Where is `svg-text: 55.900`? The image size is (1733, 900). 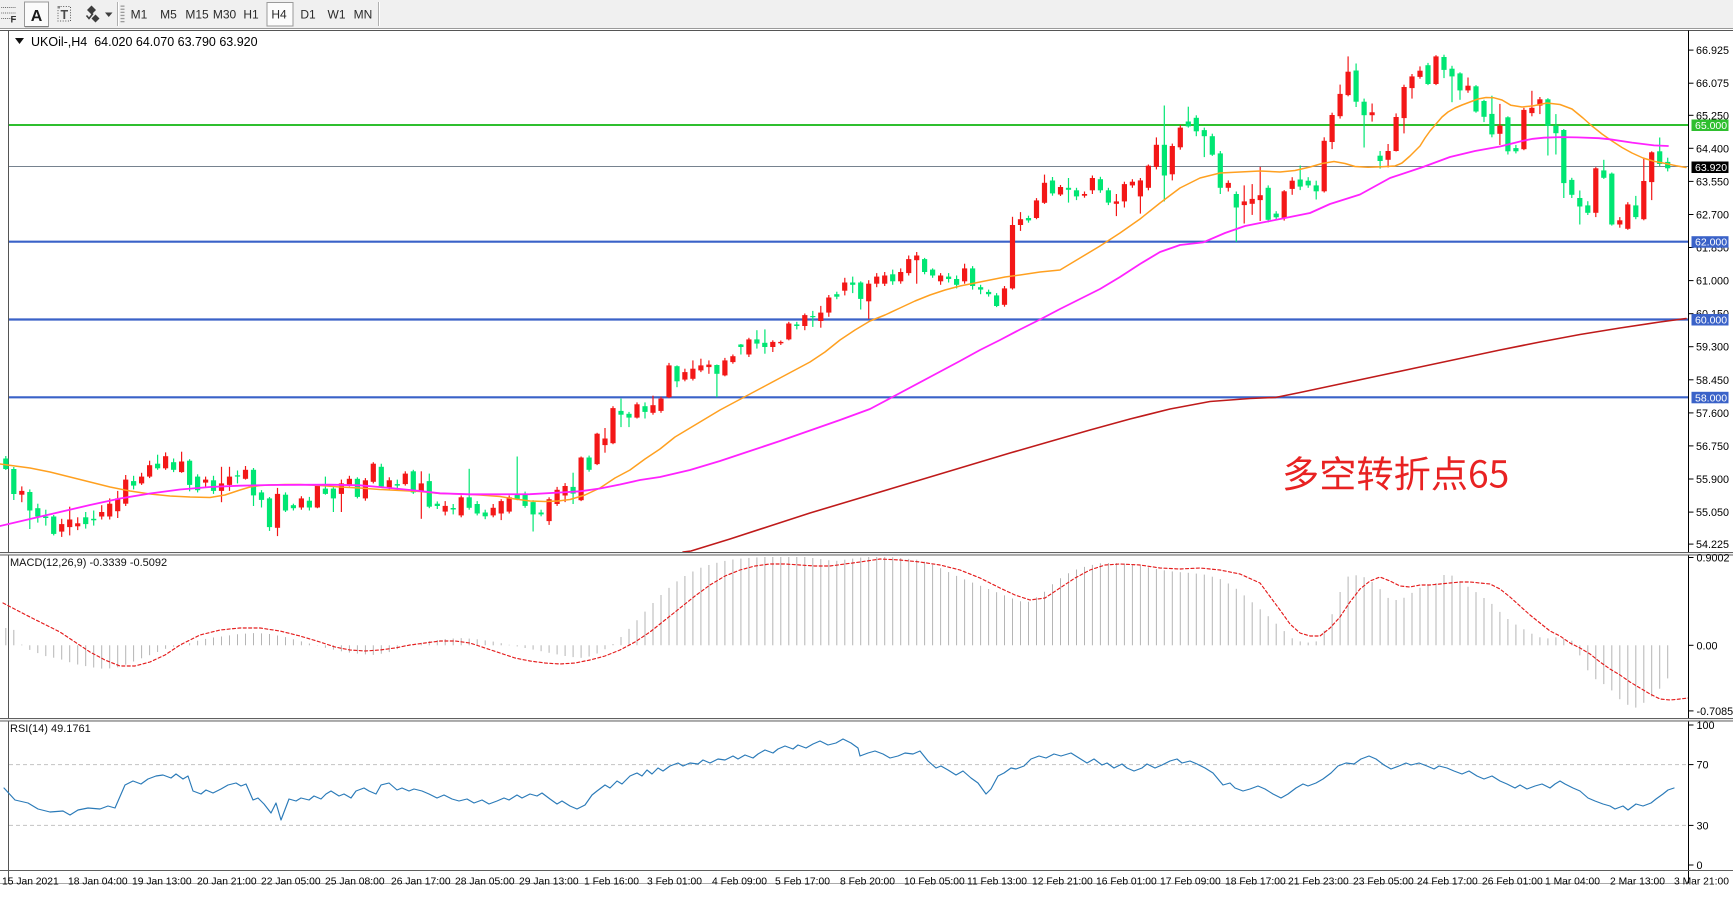
svg-text: 55.900 is located at coordinates (1712, 480).